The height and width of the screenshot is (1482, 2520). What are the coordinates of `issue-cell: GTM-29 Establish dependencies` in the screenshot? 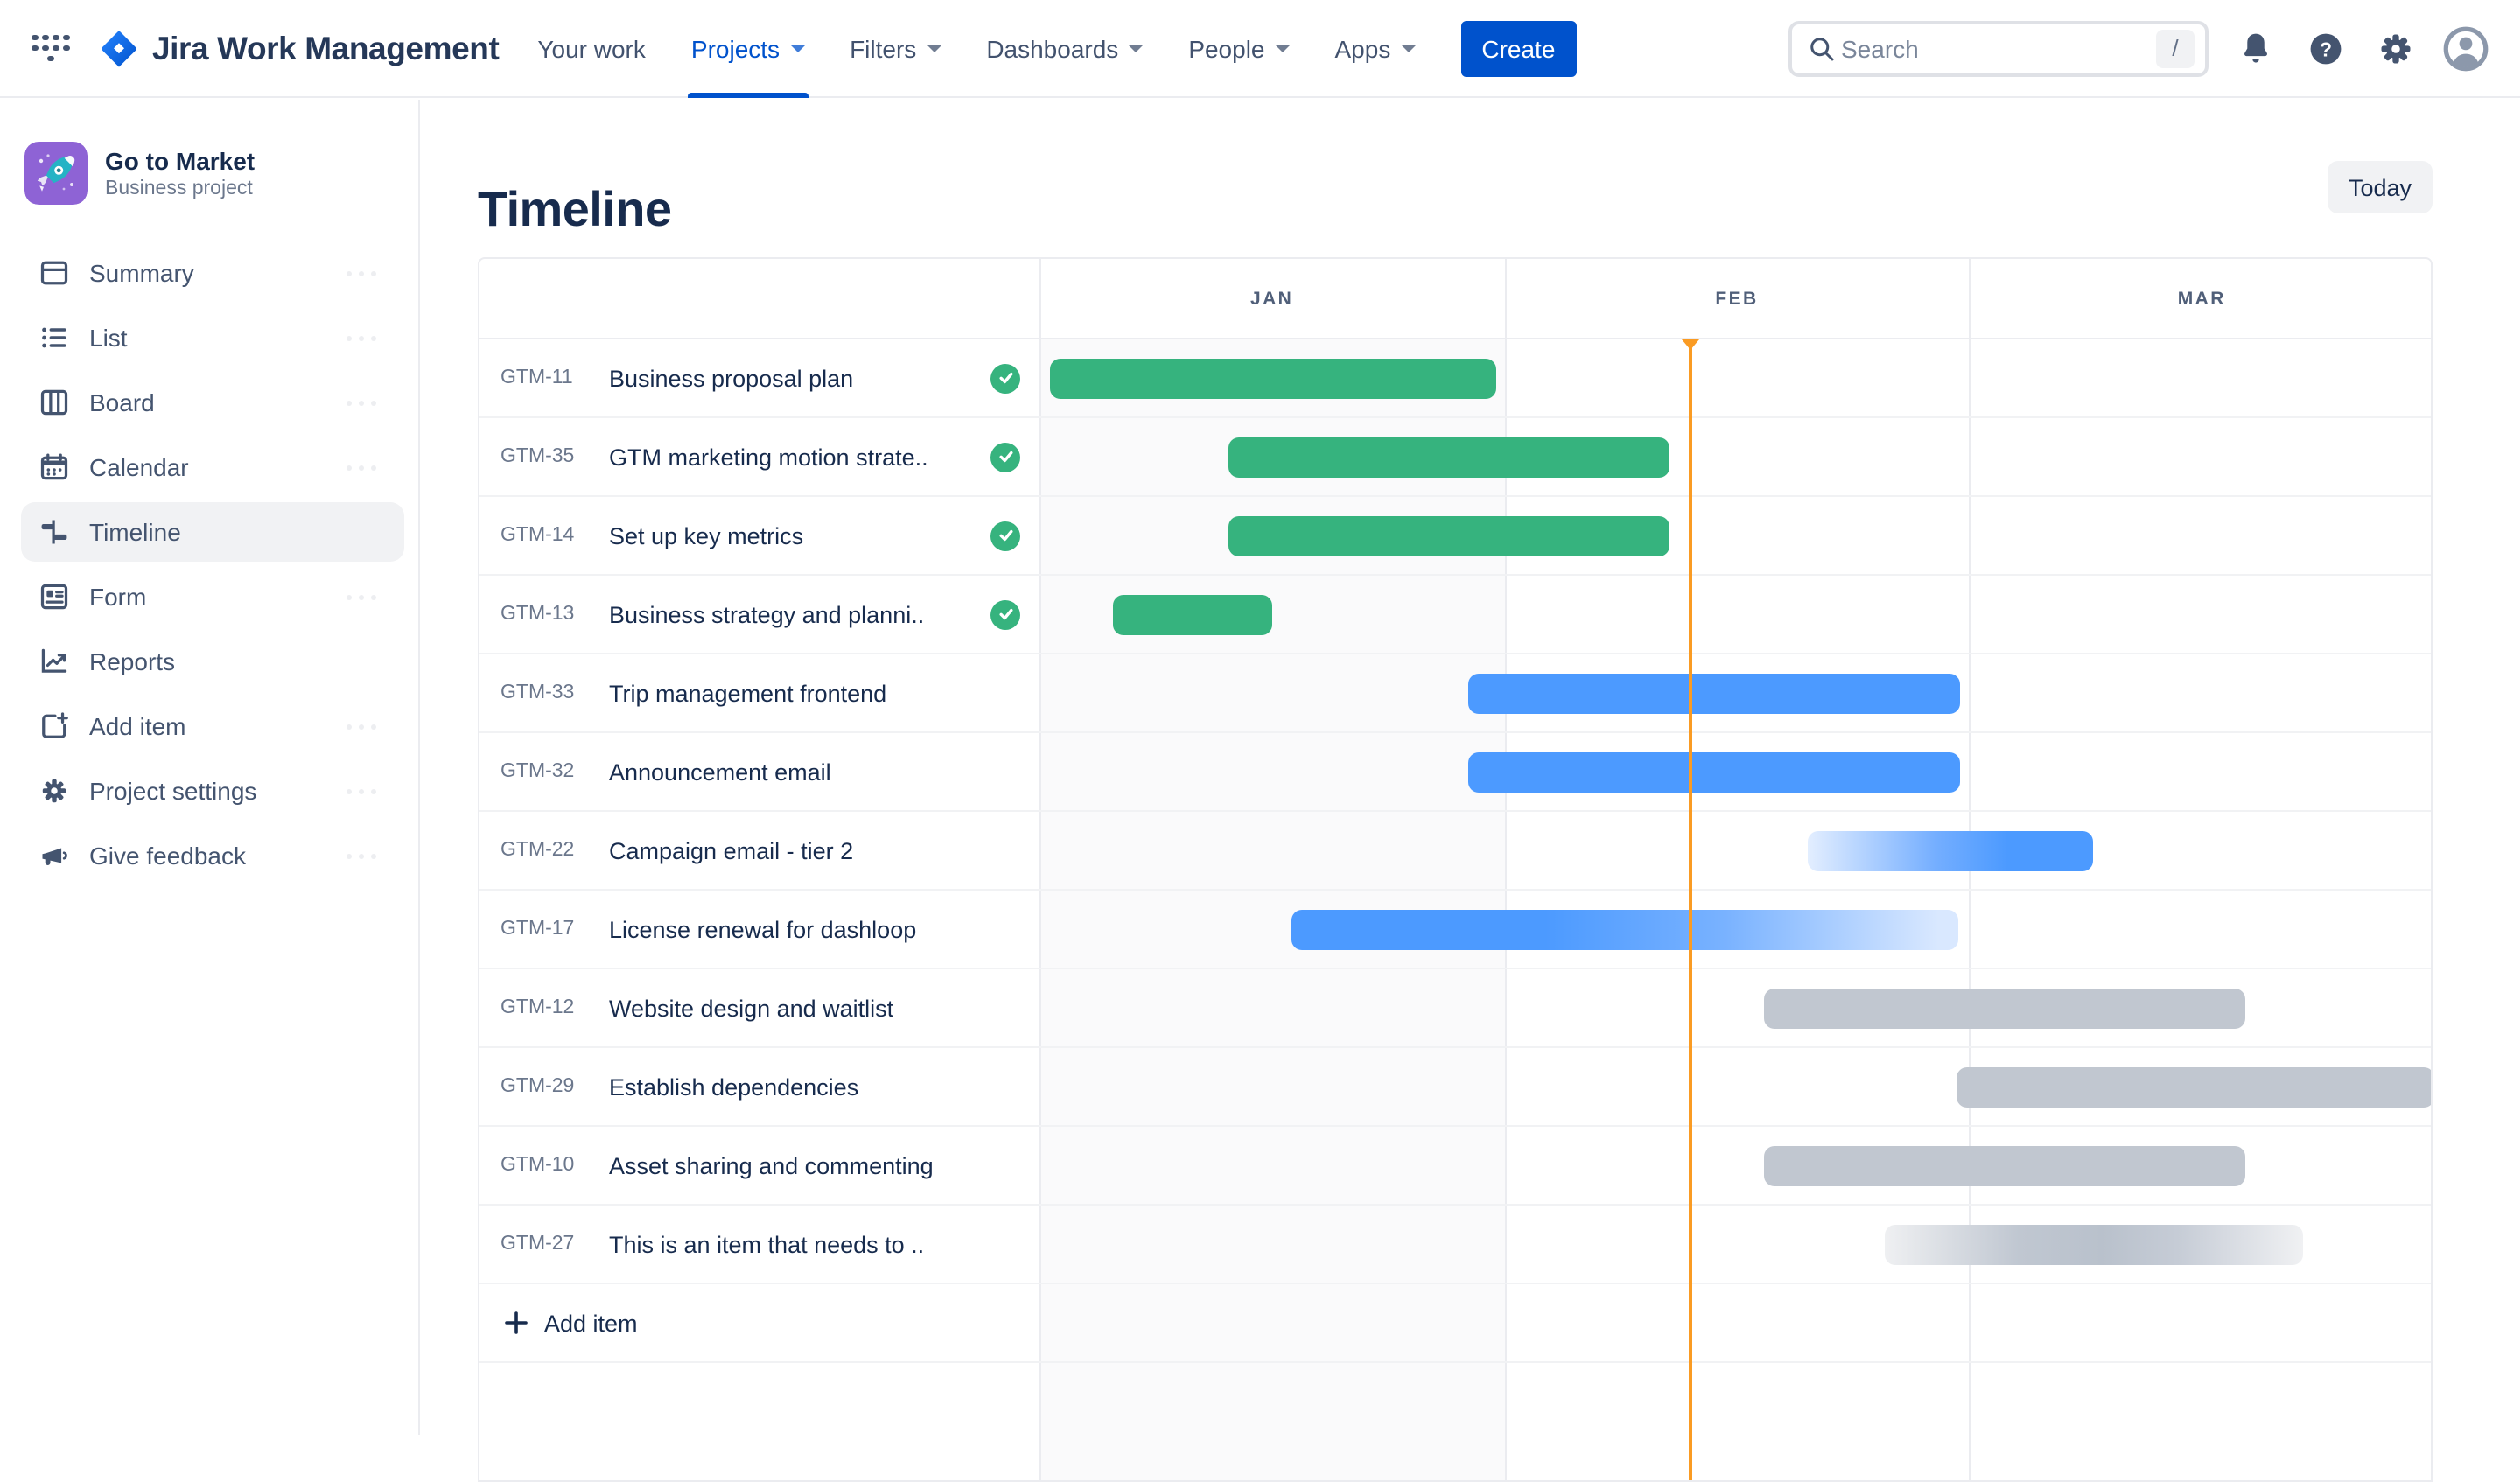 It's located at (760, 1086).